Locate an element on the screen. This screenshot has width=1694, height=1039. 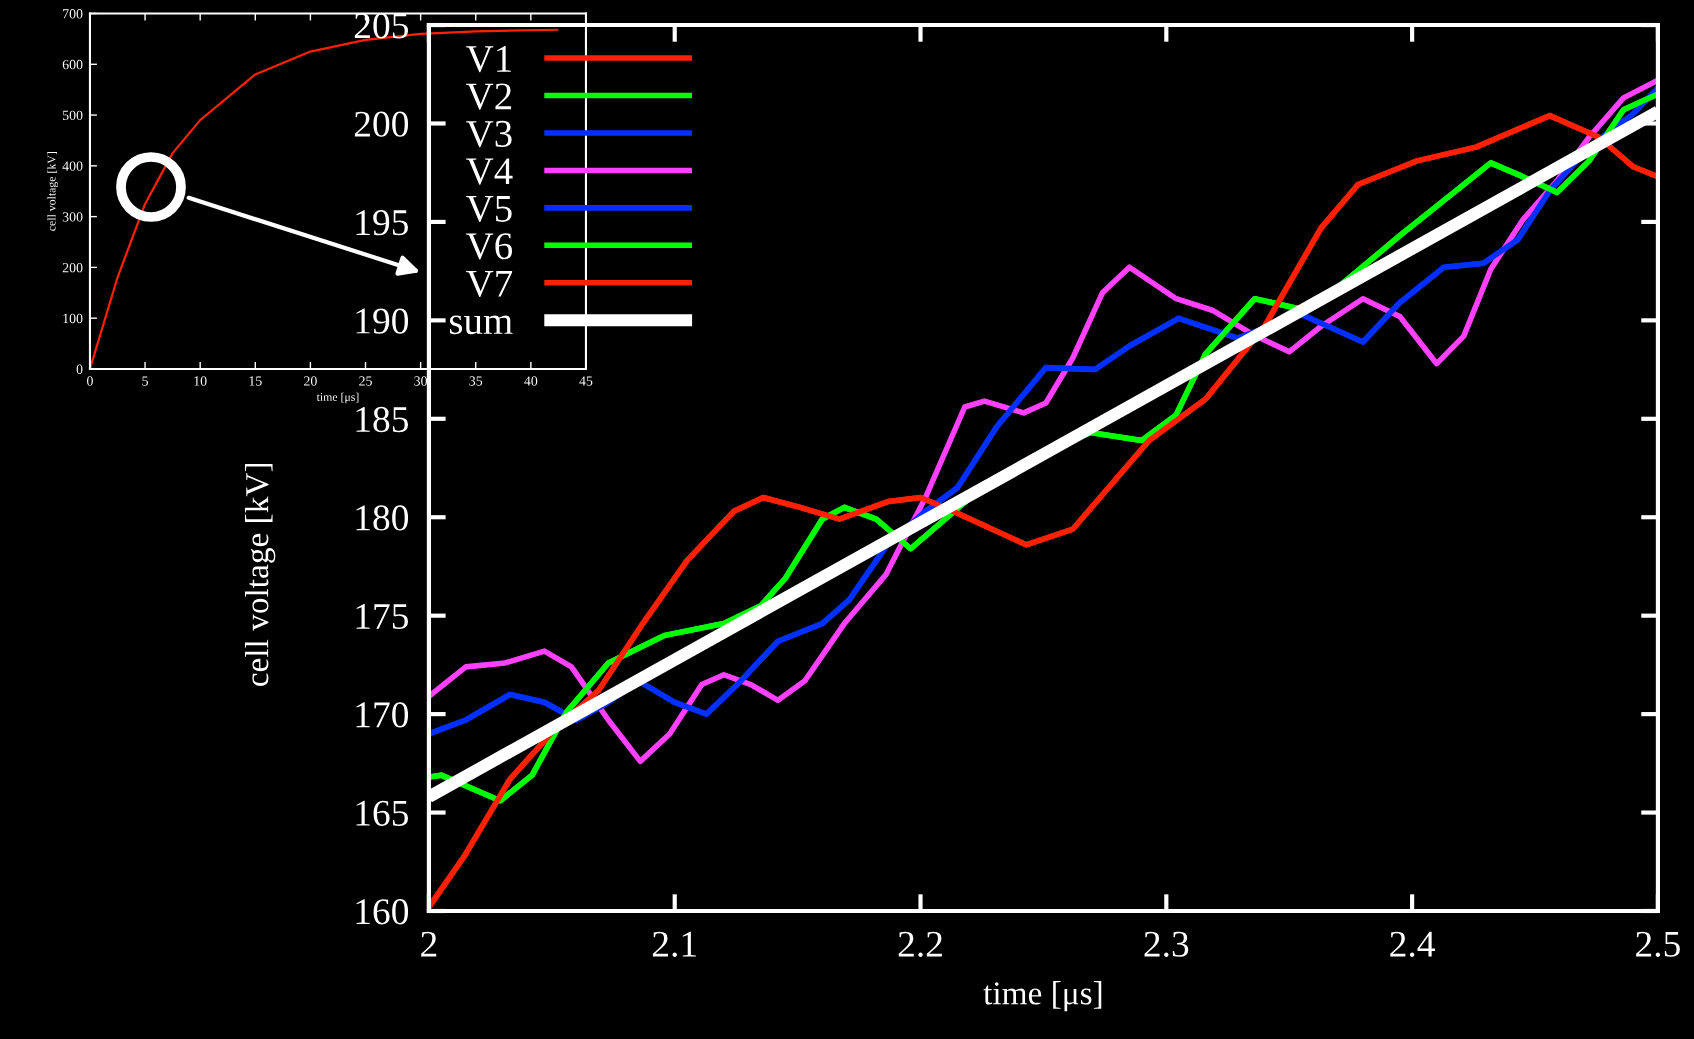
x-tick-label: 2.4 is located at coordinates (1412, 944).